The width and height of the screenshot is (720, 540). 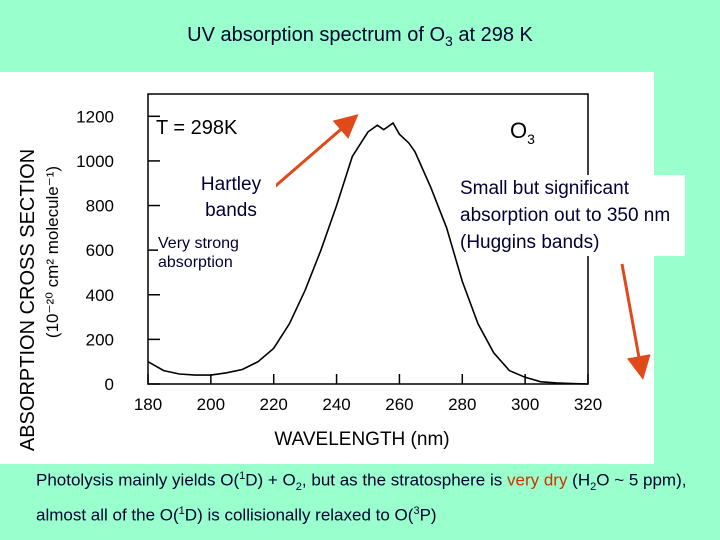 I want to click on caption-part: , but as the stratosphere is, so click(x=404, y=480).